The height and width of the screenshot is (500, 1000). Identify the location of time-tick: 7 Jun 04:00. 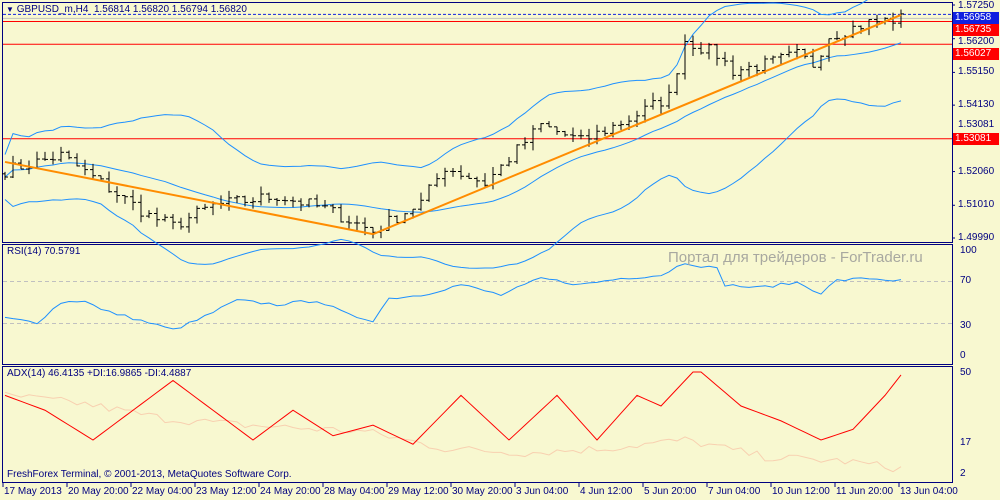
(734, 491).